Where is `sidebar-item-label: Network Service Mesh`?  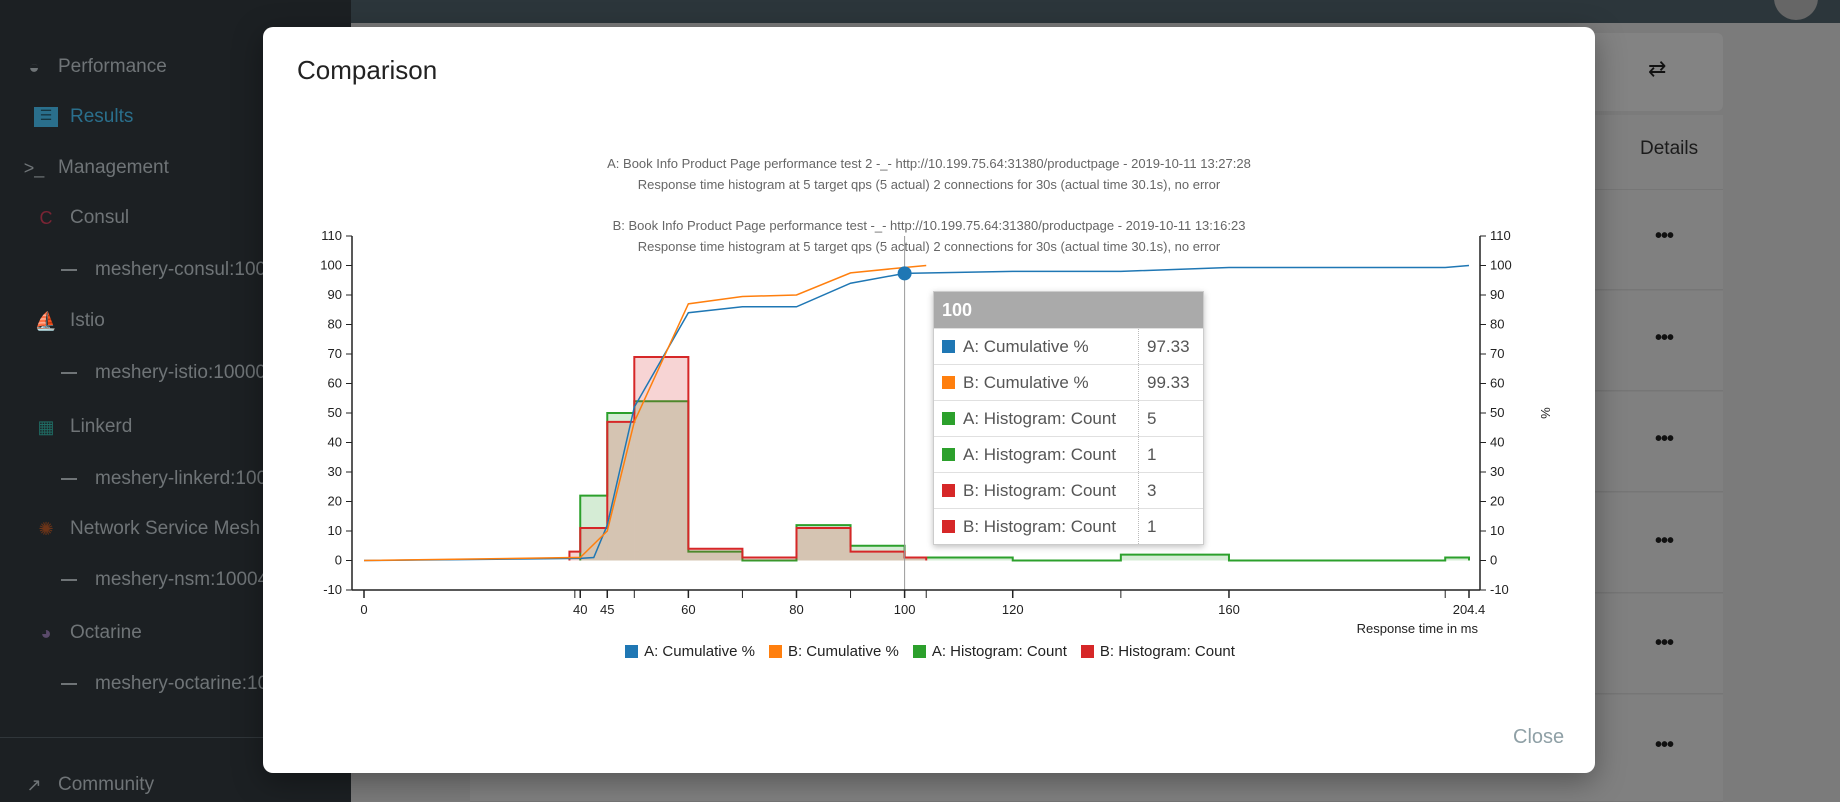 sidebar-item-label: Network Service Mesh is located at coordinates (165, 528).